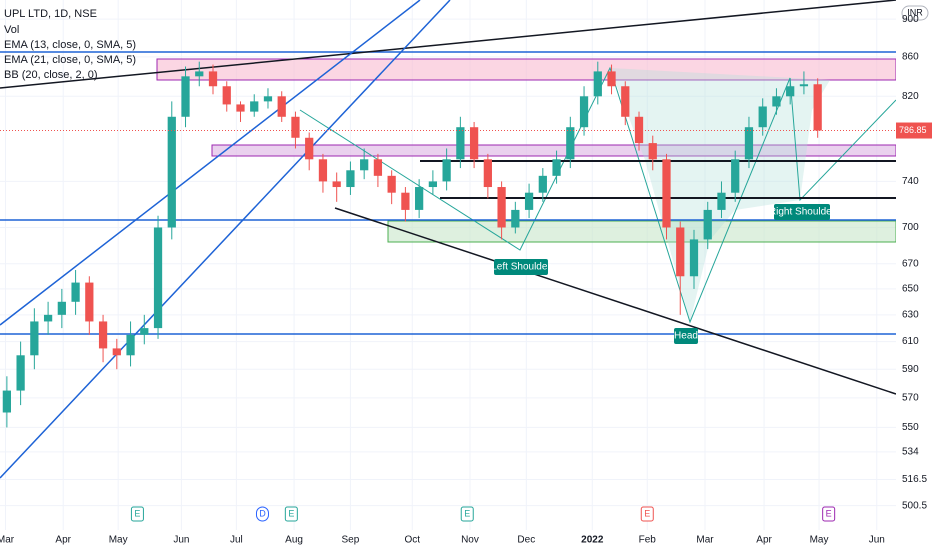 This screenshot has height=550, width=932. What do you see at coordinates (642, 231) in the screenshot?
I see `support-zone` at bounding box center [642, 231].